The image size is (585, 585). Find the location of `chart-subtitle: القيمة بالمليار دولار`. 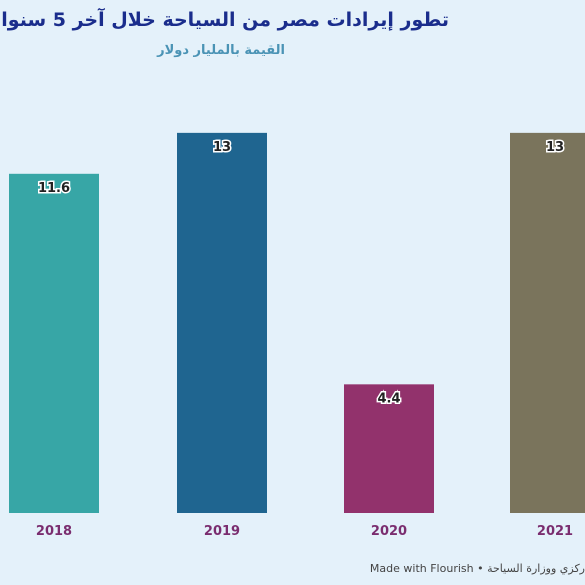

chart-subtitle: القيمة بالمليار دولار is located at coordinates (221, 50).